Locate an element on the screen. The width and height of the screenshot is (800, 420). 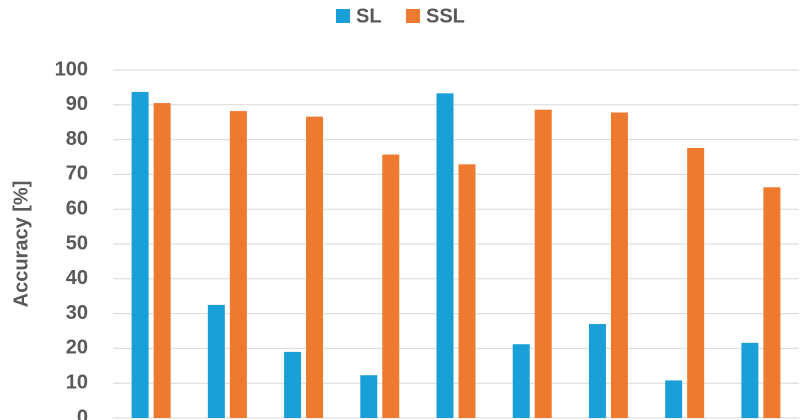
y-tick-label: 50 is located at coordinates (77, 243).